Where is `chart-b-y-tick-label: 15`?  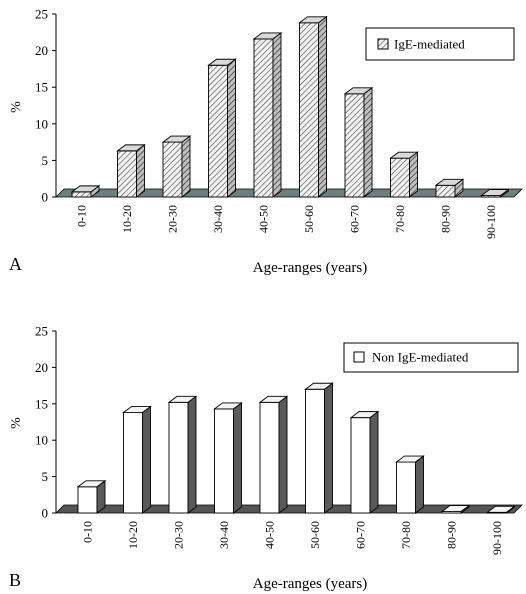 chart-b-y-tick-label: 15 is located at coordinates (41, 403).